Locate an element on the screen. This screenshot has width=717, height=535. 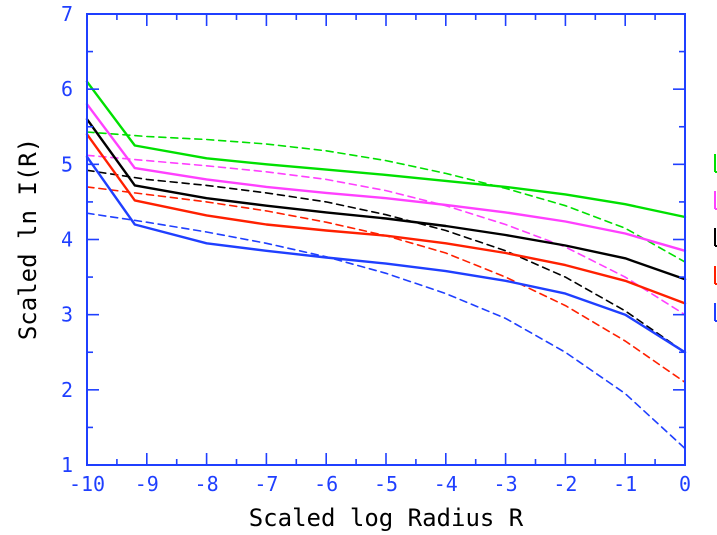
y-tick-label: 7 is located at coordinates (67, 14).